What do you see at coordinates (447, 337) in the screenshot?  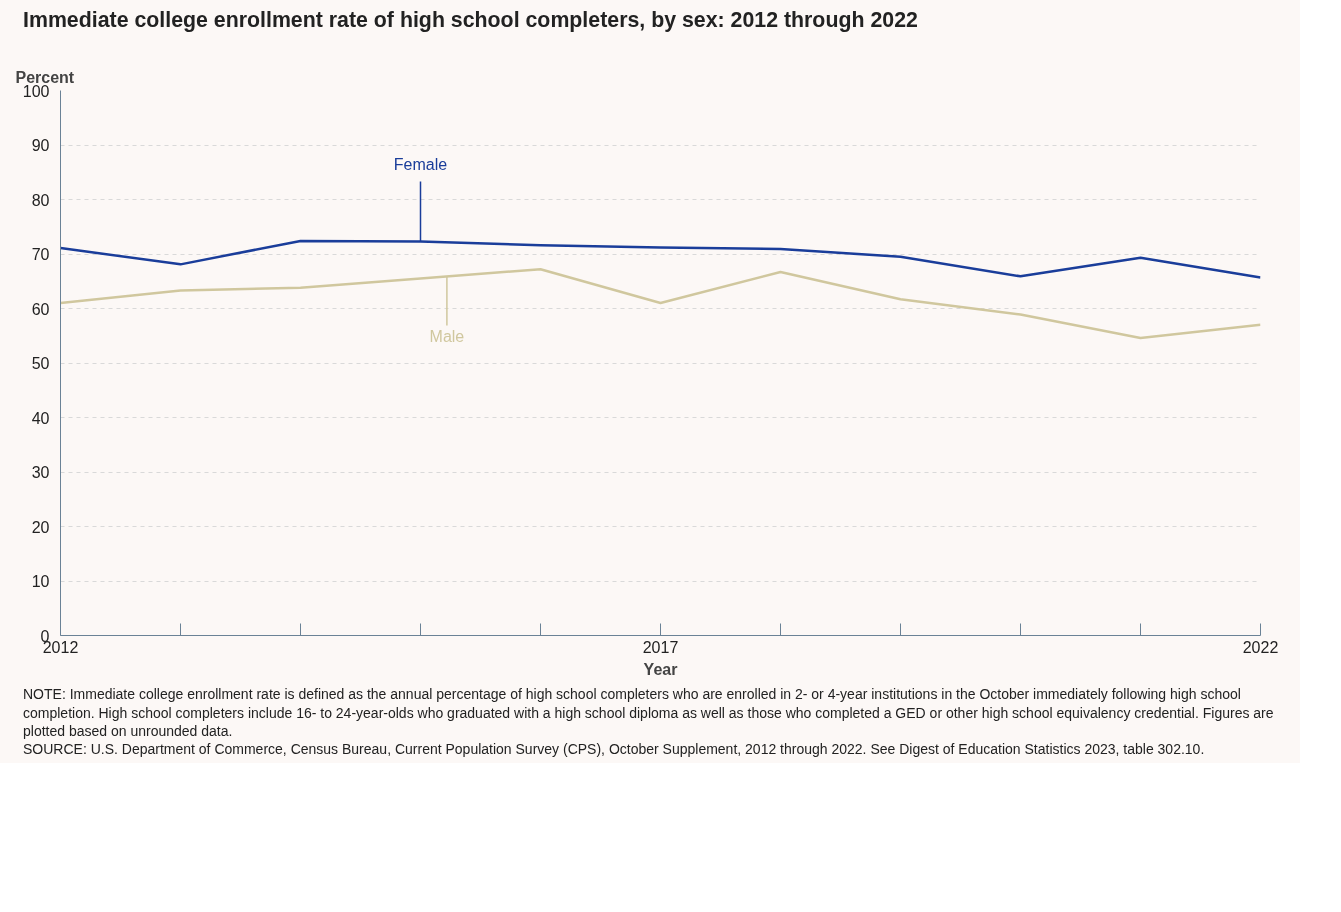 I see `text: Male` at bounding box center [447, 337].